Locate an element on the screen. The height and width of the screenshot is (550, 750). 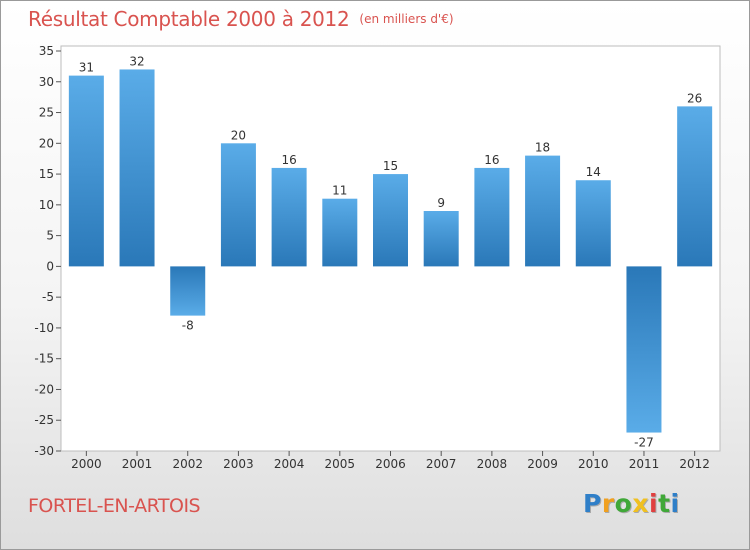
value-label-2003: 20 is located at coordinates (238, 135).